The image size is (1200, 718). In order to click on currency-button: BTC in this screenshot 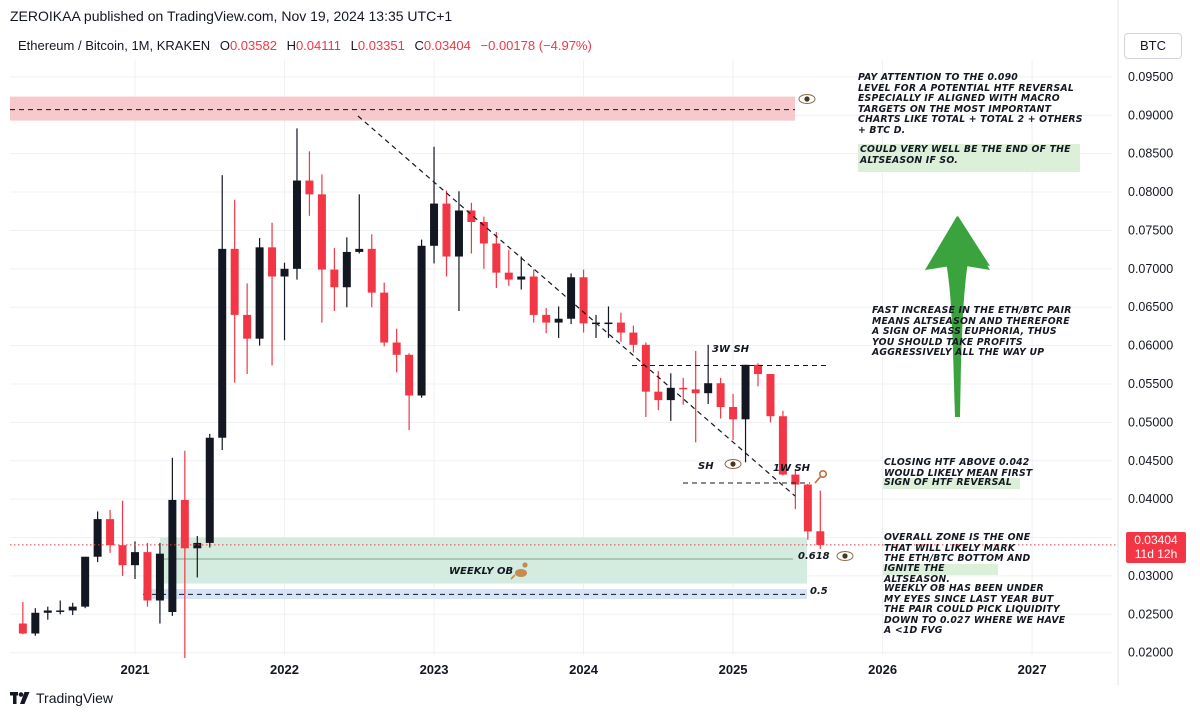, I will do `click(1153, 46)`.